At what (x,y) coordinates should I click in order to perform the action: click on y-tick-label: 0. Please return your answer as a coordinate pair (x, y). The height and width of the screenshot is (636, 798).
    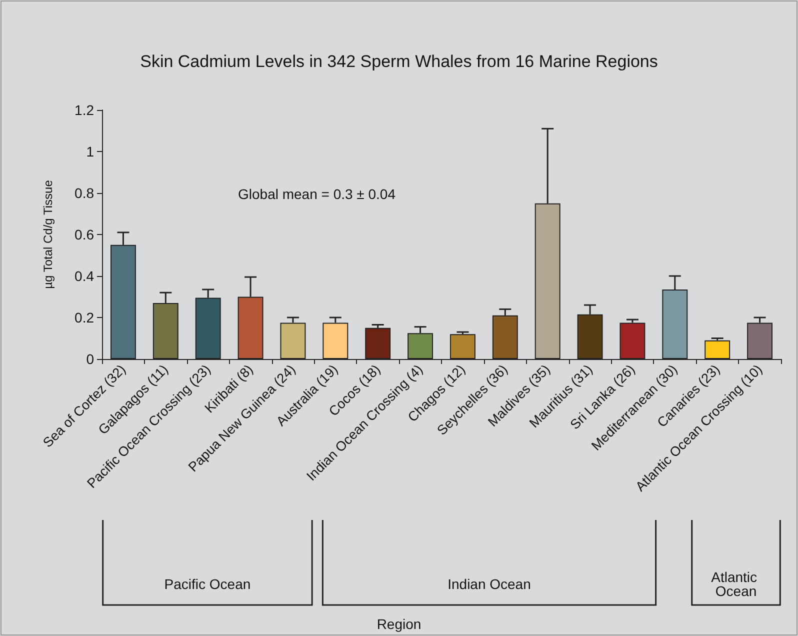
    Looking at the image, I should click on (90, 359).